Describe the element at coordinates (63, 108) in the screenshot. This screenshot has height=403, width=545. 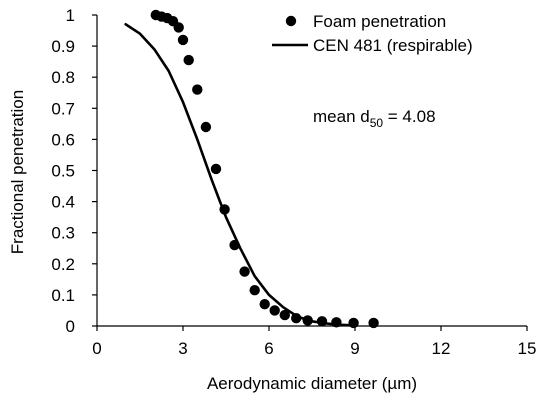
I see `y-tick-label: 0.7` at that location.